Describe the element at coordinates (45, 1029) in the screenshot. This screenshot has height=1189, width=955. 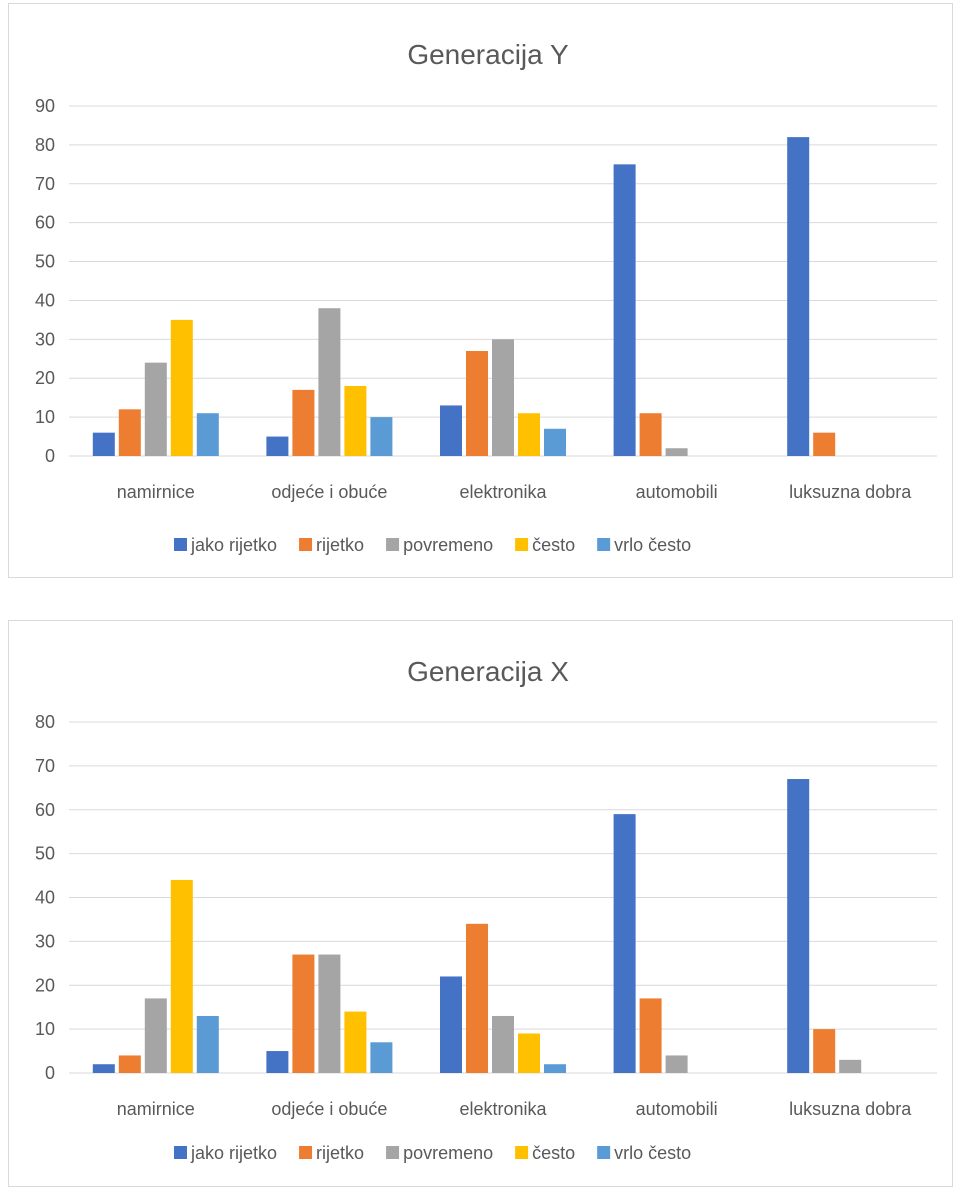
I see `chart-1-ytick-label: 10` at that location.